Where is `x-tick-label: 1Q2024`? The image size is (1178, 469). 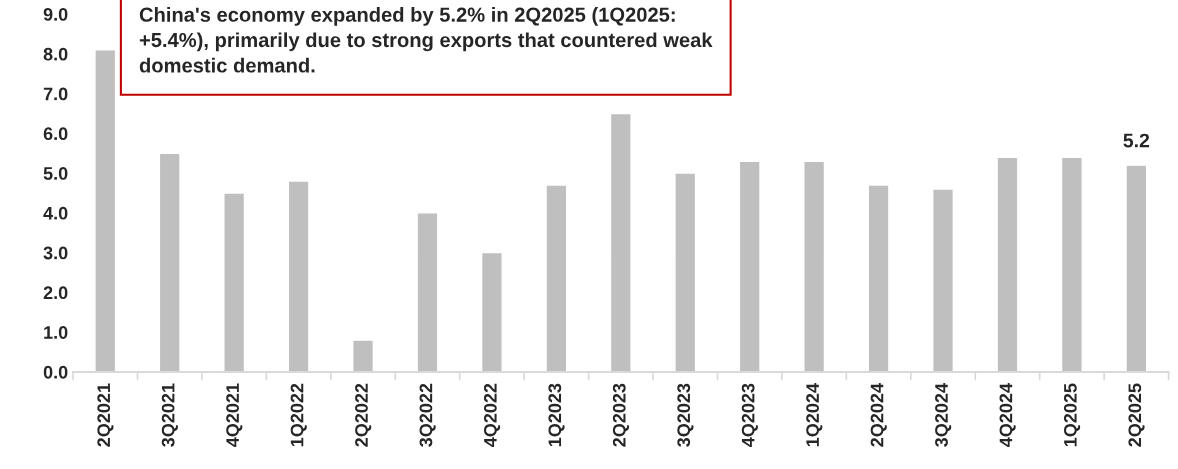
x-tick-label: 1Q2024 is located at coordinates (814, 415).